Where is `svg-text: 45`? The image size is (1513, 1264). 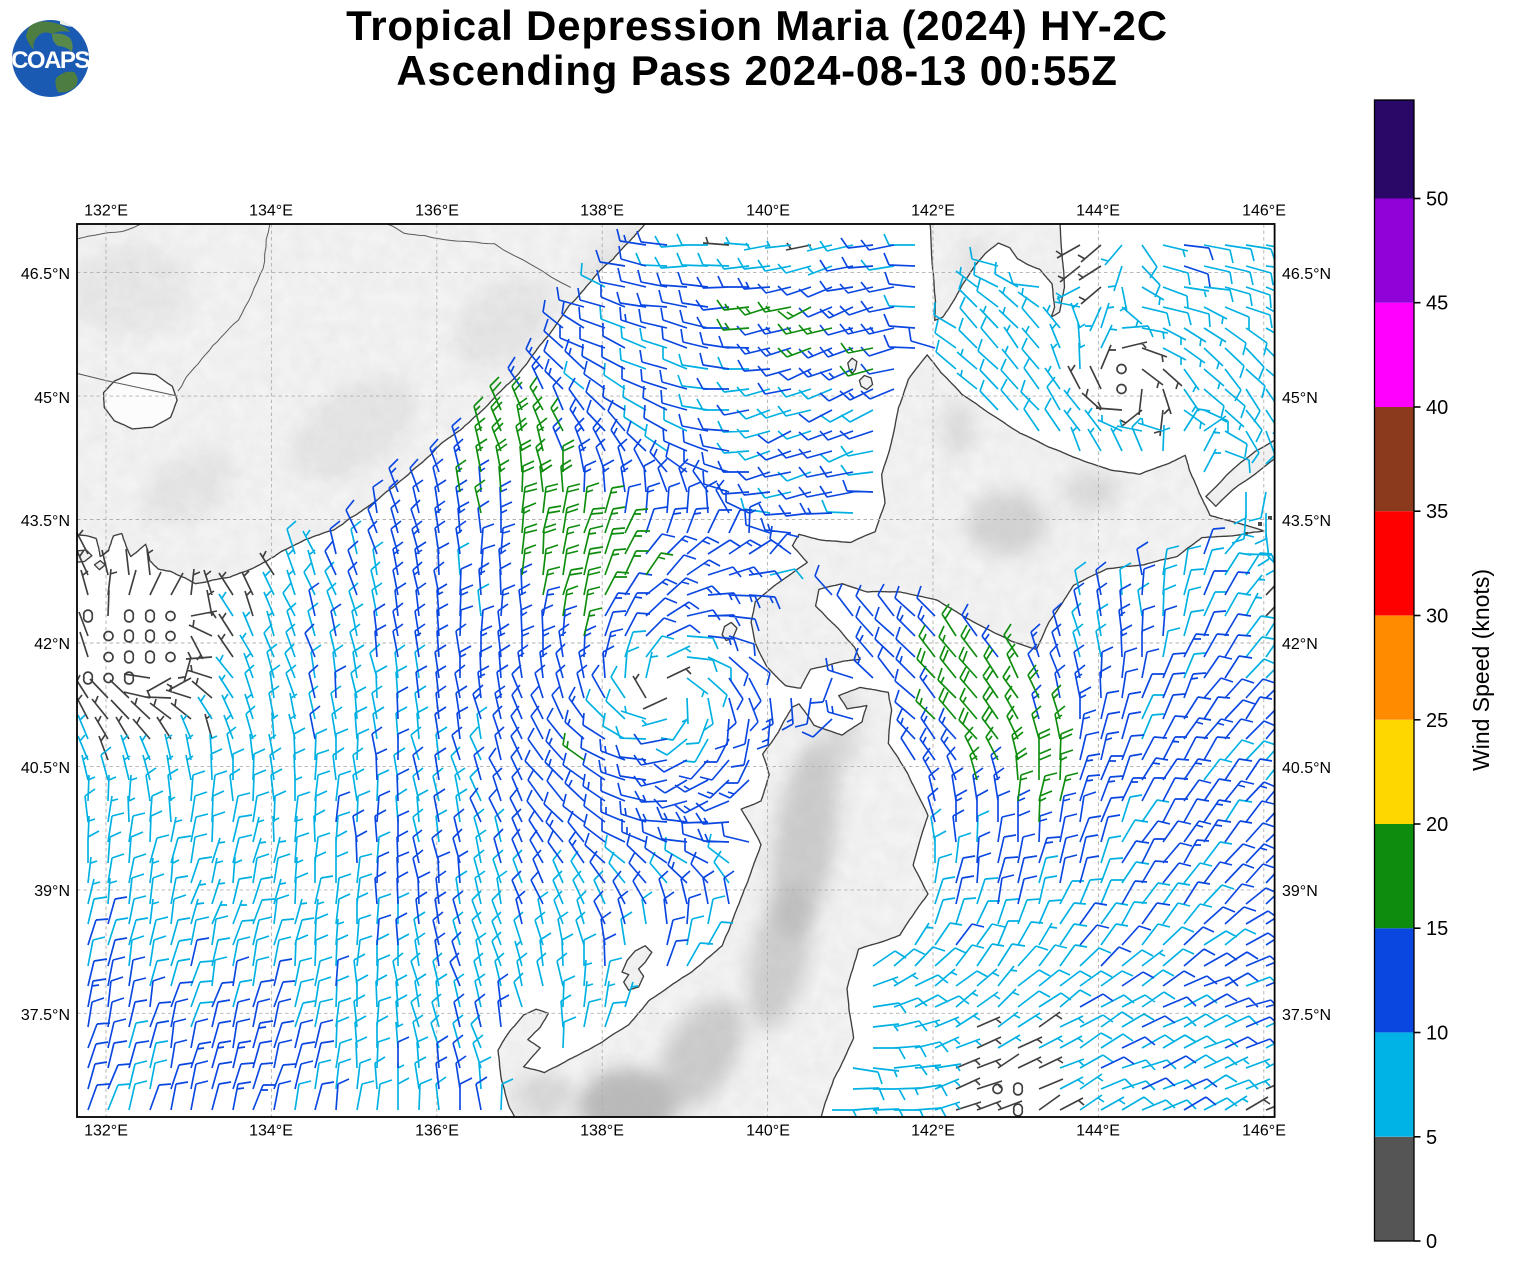
svg-text: 45 is located at coordinates (1437, 304).